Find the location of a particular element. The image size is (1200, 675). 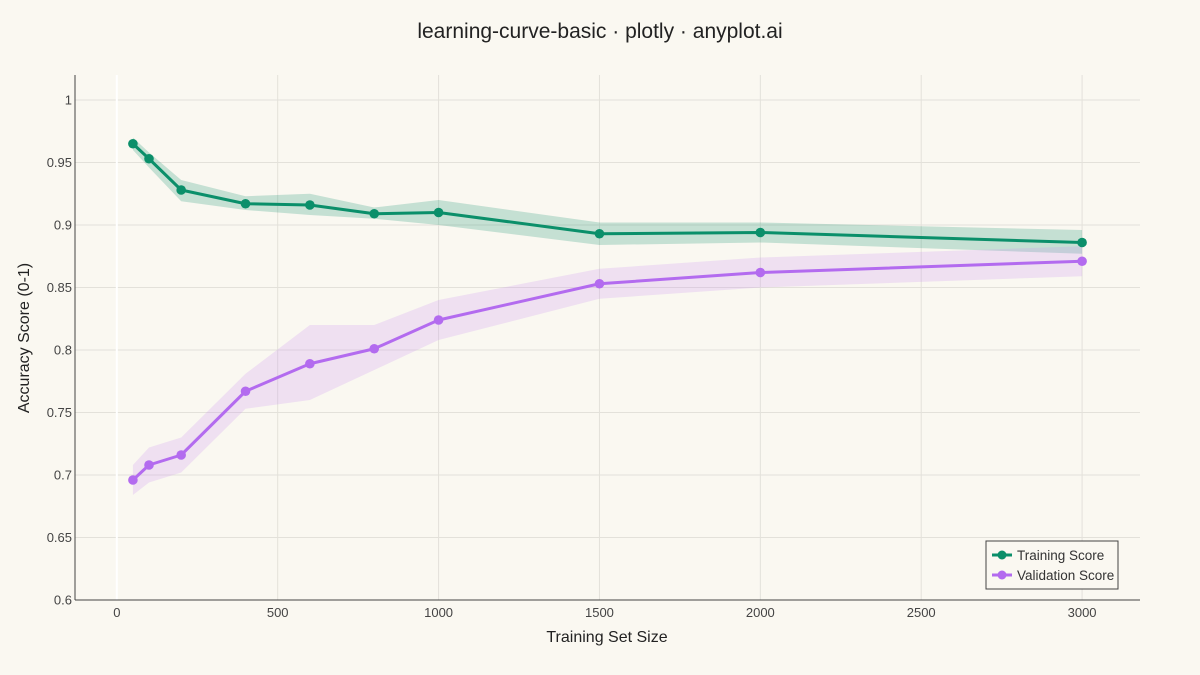

x-tick-label: 2000 is located at coordinates (760, 612).